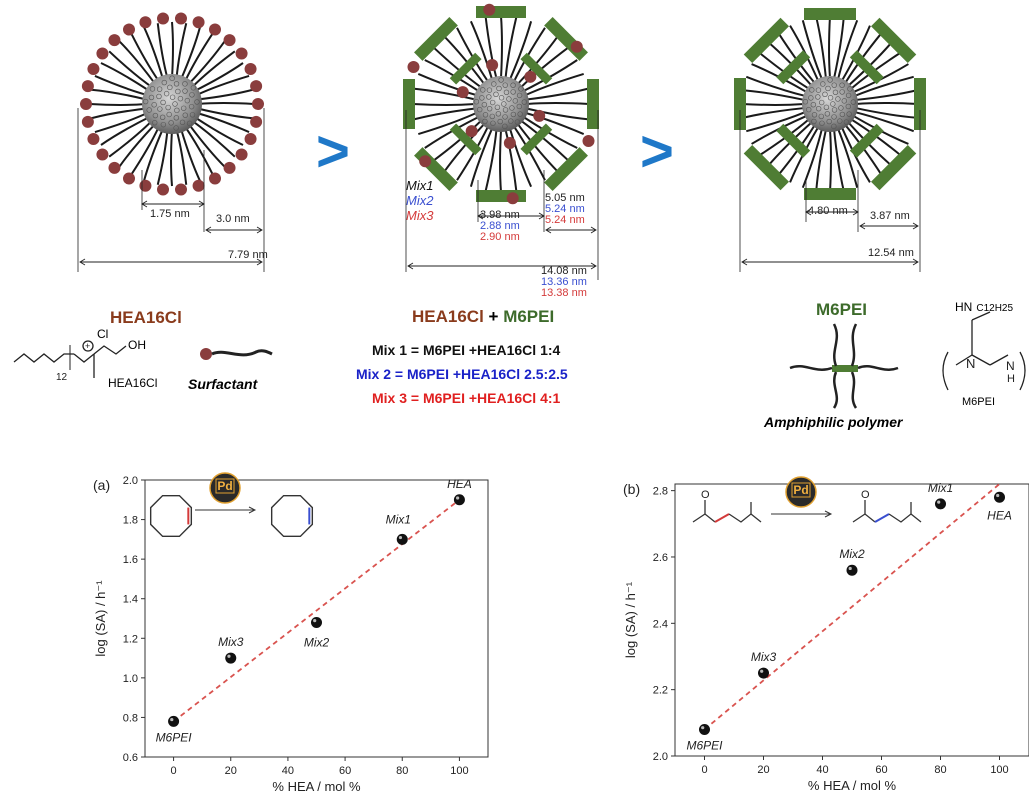 The height and width of the screenshot is (799, 1029). I want to click on panel2-inner-dimension-mix3: 2.90 nm, so click(500, 237).